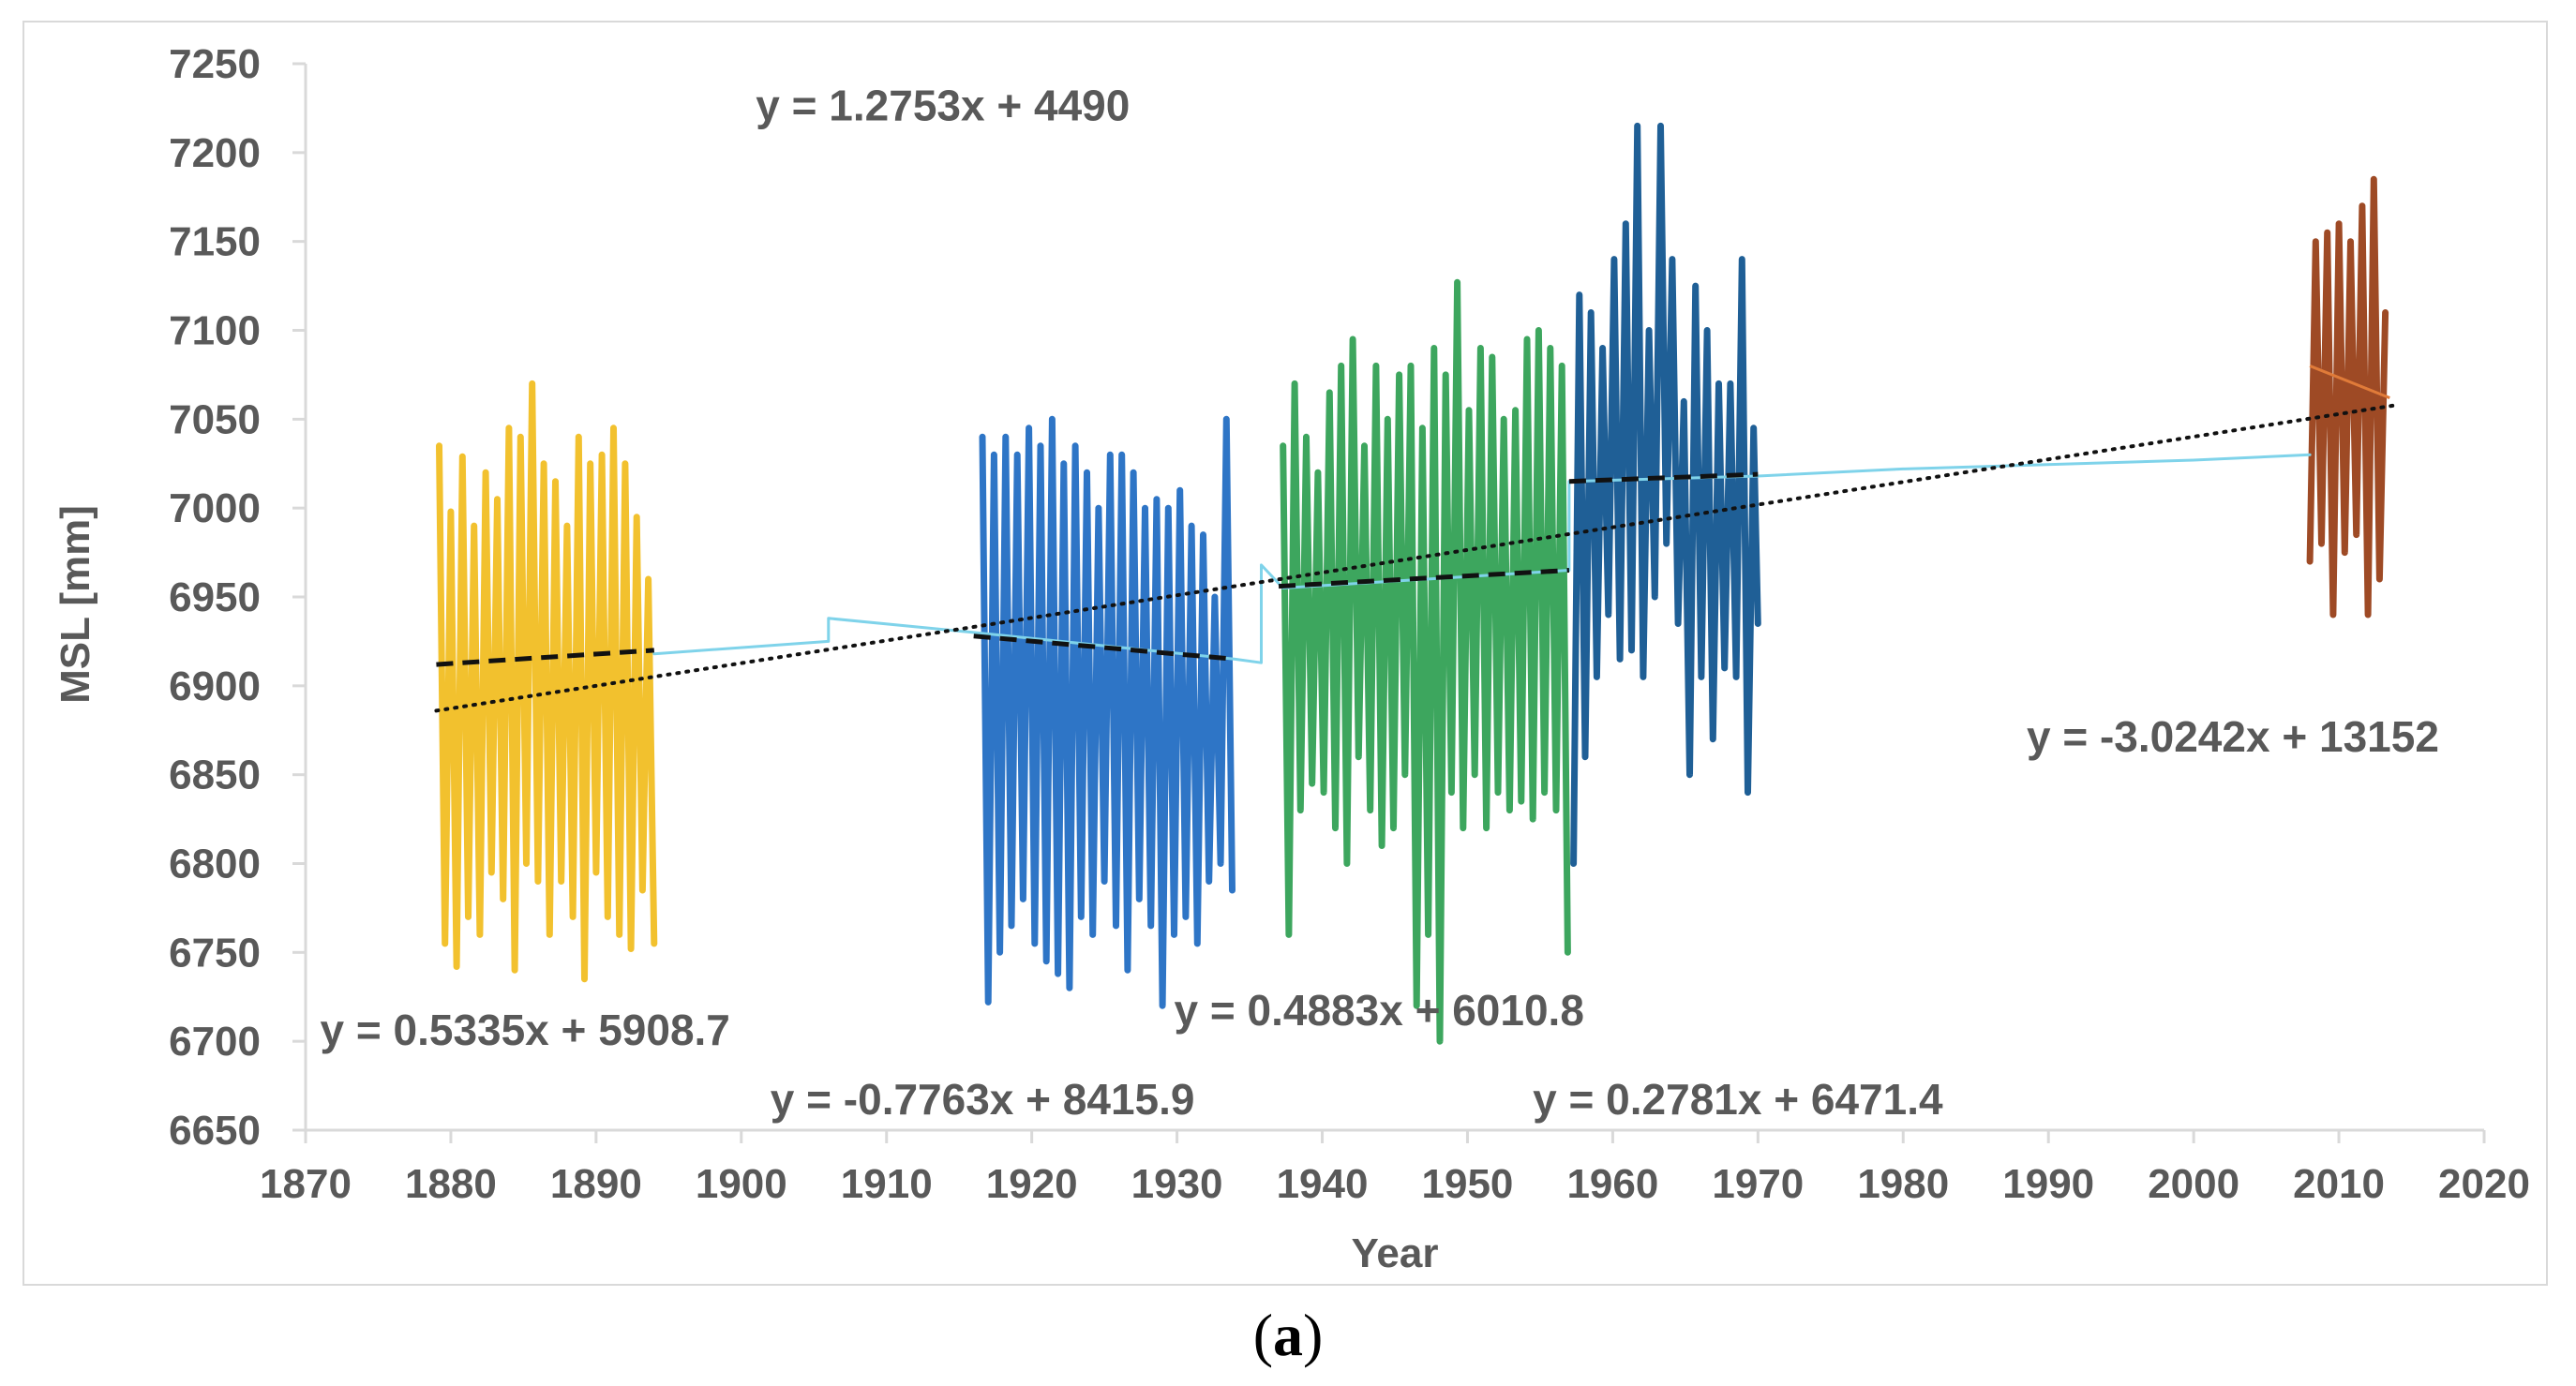 This screenshot has width=2576, height=1386. Describe the element at coordinates (1758, 1184) in the screenshot. I see `x-tick-label: 1970` at that location.